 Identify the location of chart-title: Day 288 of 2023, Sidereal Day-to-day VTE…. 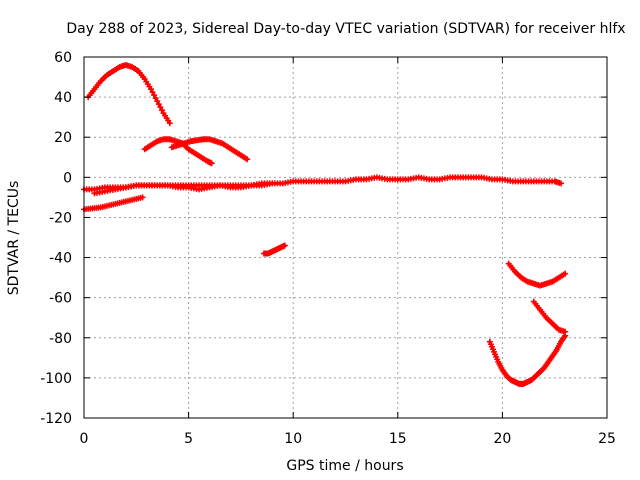
(345, 29).